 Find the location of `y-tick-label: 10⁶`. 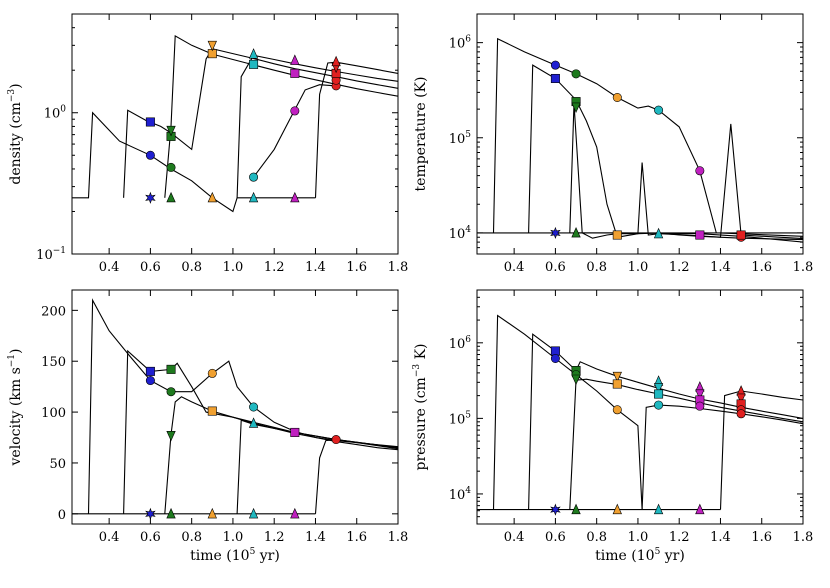

y-tick-label: 10⁶ is located at coordinates (460, 43).